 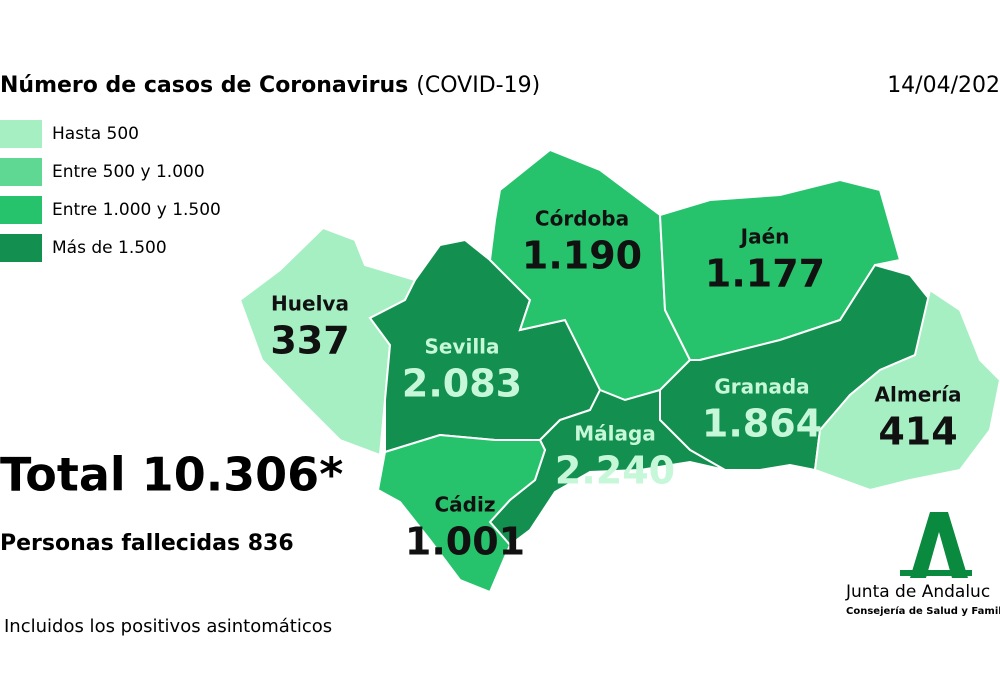 What do you see at coordinates (171, 475) in the screenshot?
I see `total: Total 10.306*` at bounding box center [171, 475].